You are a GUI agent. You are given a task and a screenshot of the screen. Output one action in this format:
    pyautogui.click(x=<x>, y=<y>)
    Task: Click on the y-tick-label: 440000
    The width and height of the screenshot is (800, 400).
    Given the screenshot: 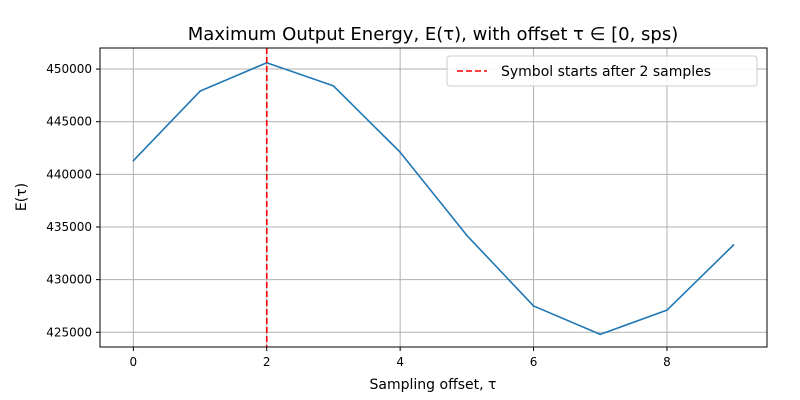 What is the action you would take?
    pyautogui.click(x=69, y=174)
    